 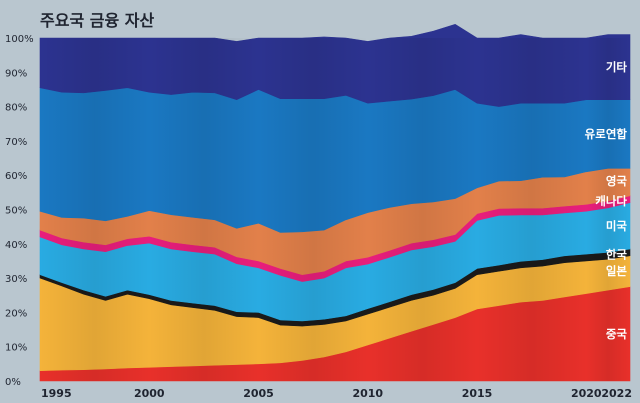 I want to click on y-axis: 0% 10% 20% 30% 40% 50% 60% 70% 80% 90% 100%, so click(x=19, y=211).